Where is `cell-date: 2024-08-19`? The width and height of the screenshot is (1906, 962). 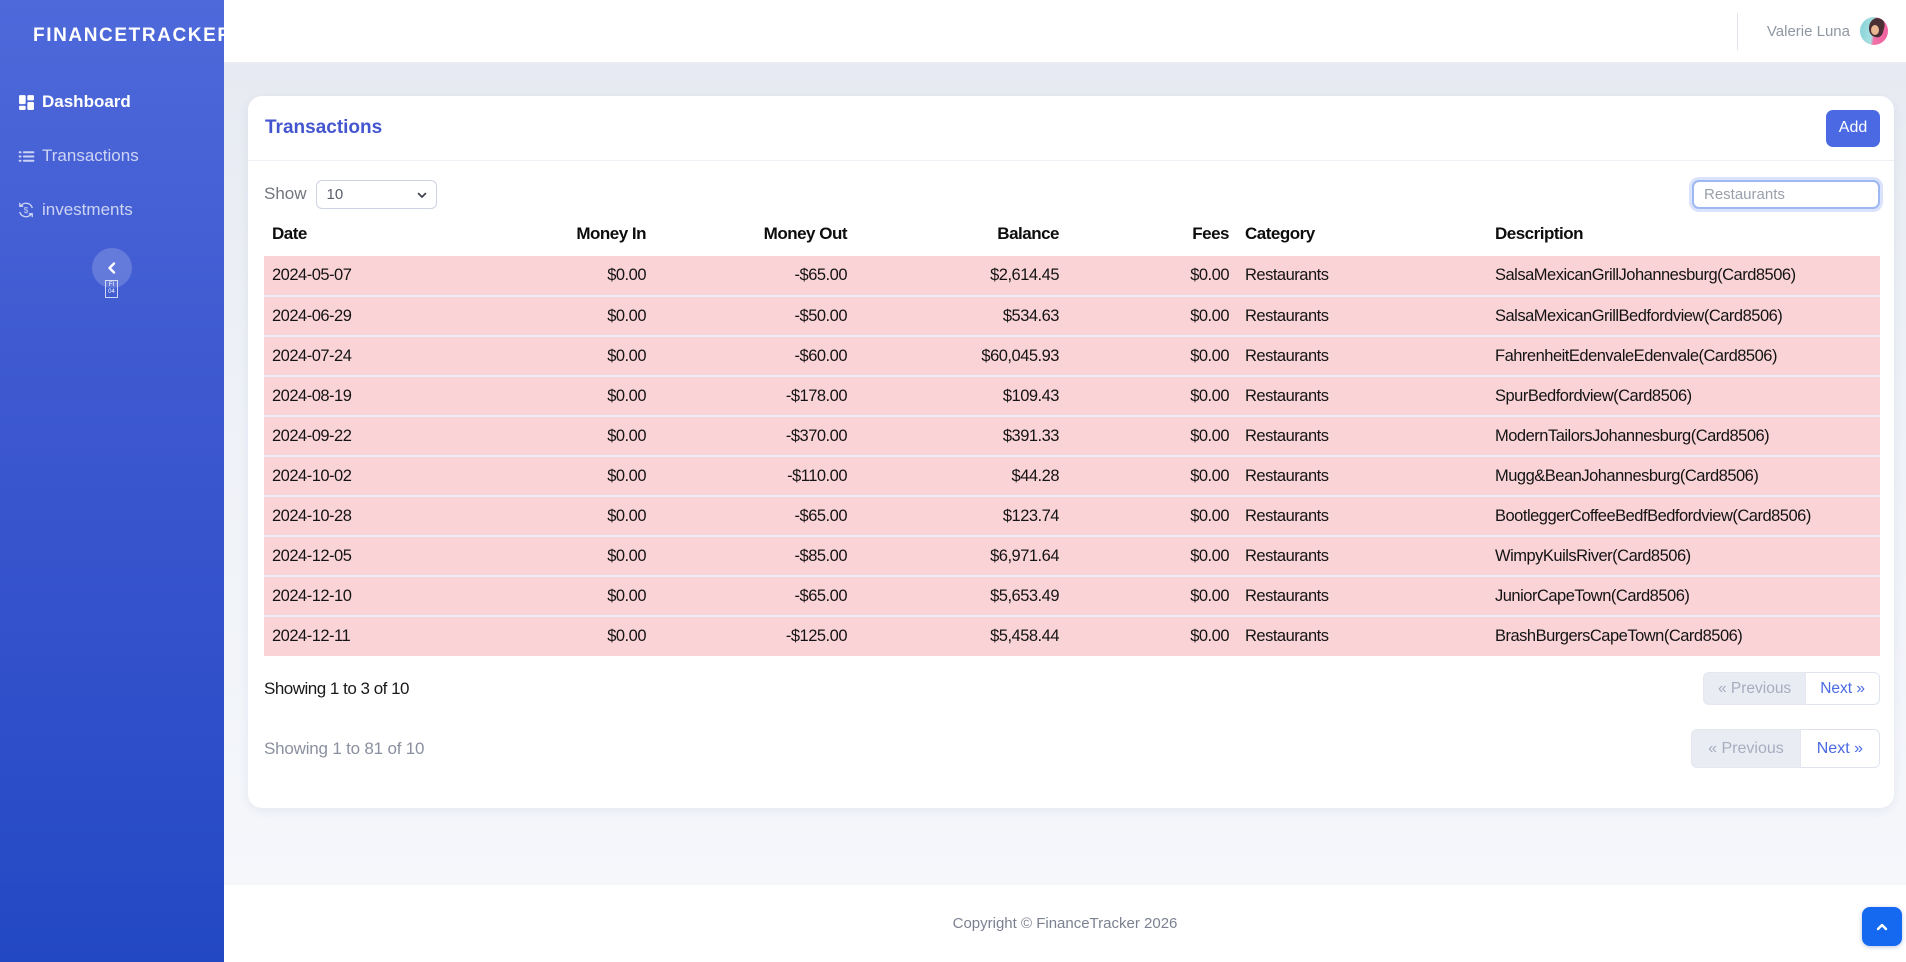 cell-date: 2024-08-19 is located at coordinates (334, 396).